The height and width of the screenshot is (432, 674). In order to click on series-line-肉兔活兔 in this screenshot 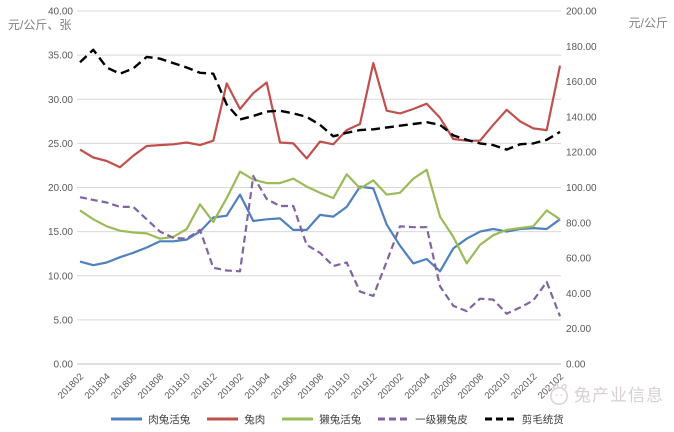, I will do `click(320, 229)`.